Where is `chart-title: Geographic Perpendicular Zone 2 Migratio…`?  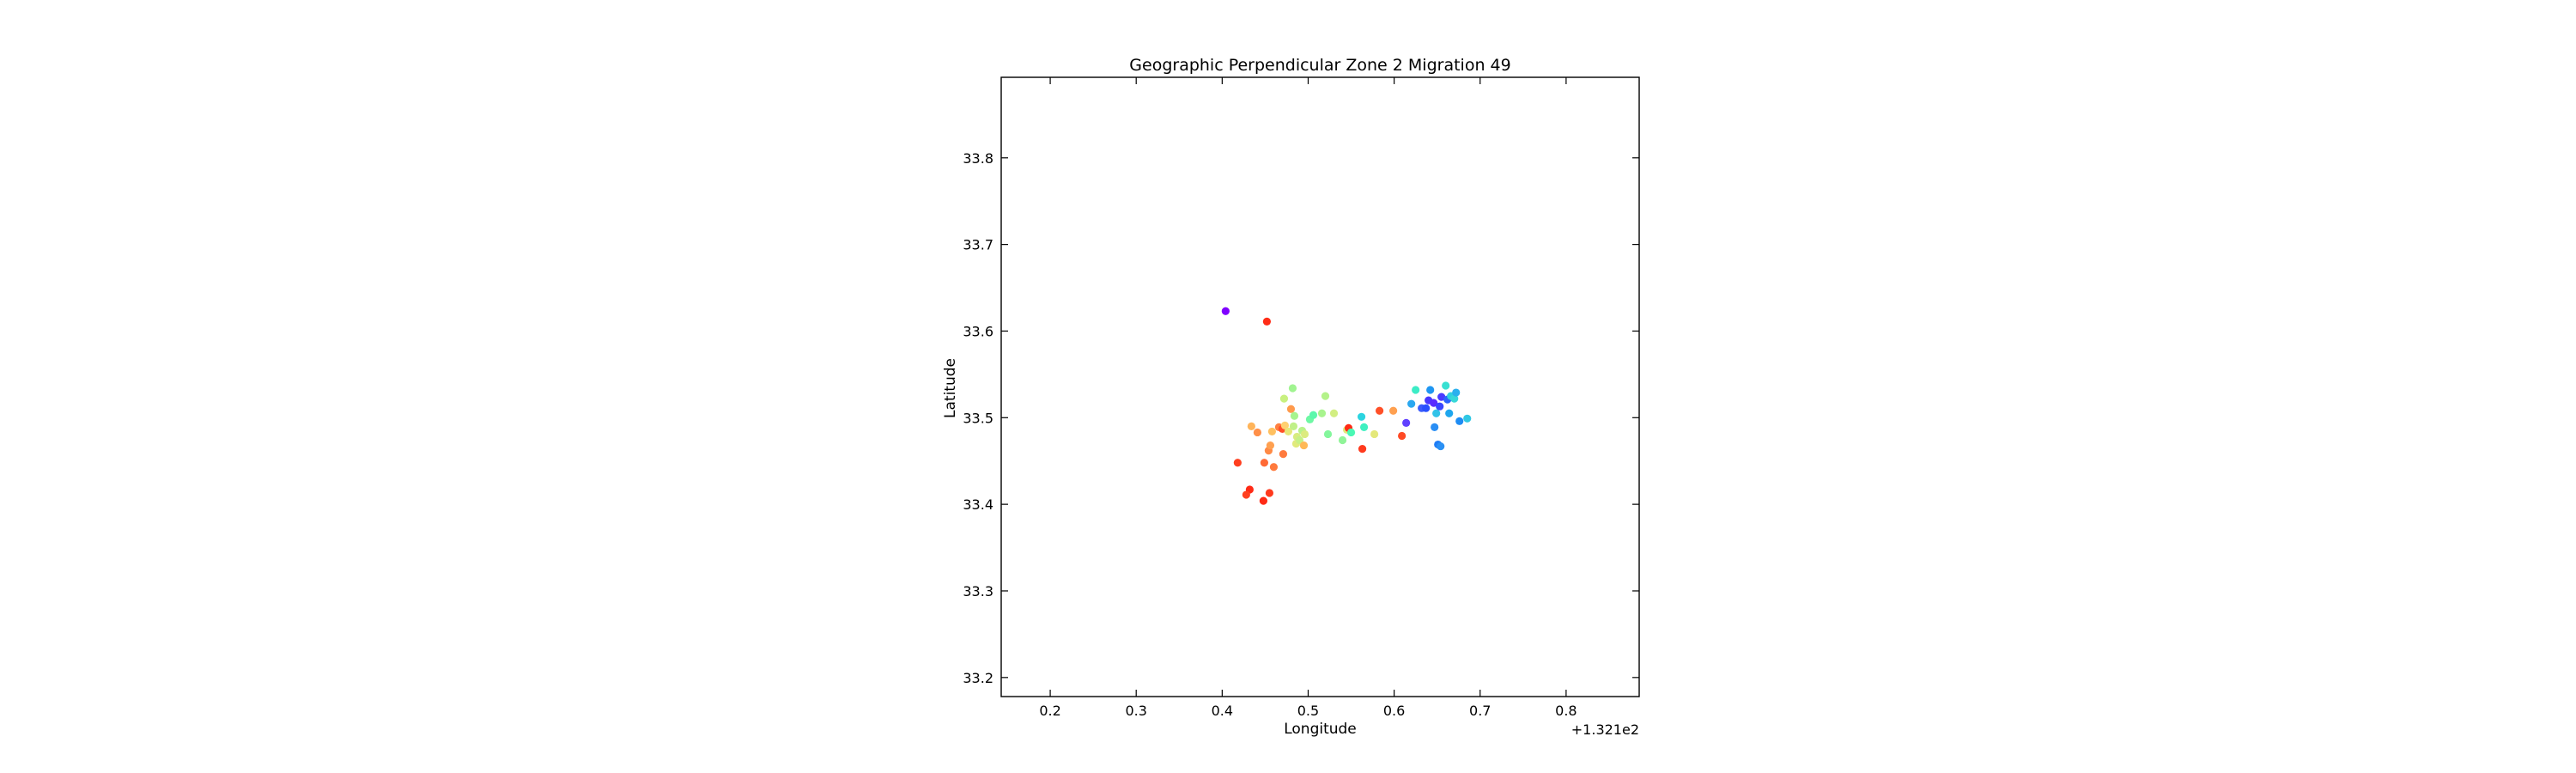
chart-title: Geographic Perpendicular Zone 2 Migratio… is located at coordinates (1319, 65).